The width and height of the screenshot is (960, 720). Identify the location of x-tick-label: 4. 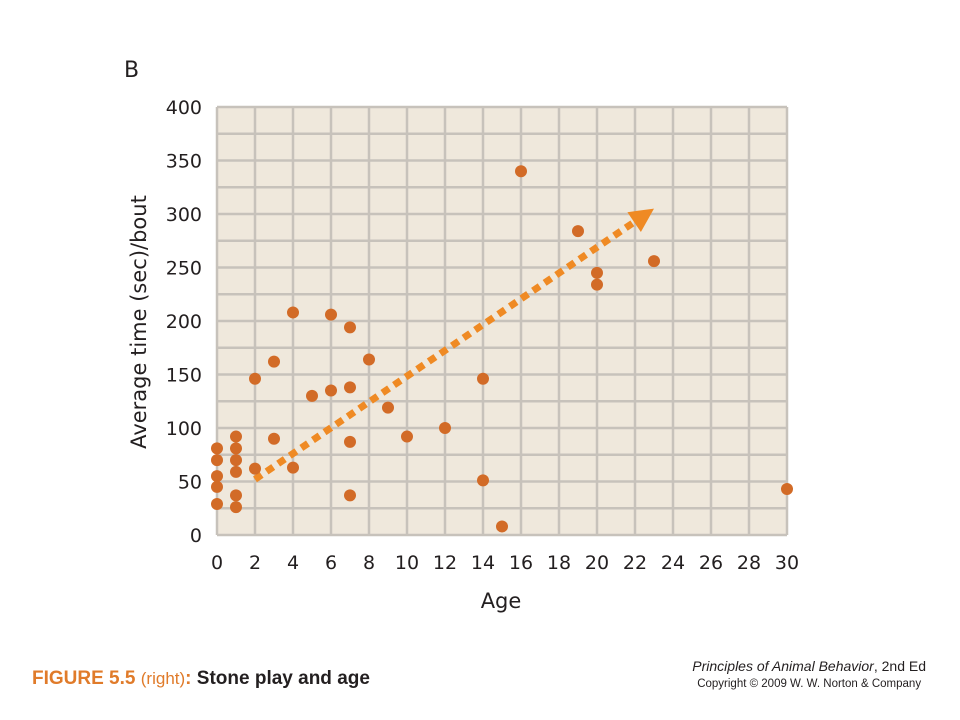
(293, 563).